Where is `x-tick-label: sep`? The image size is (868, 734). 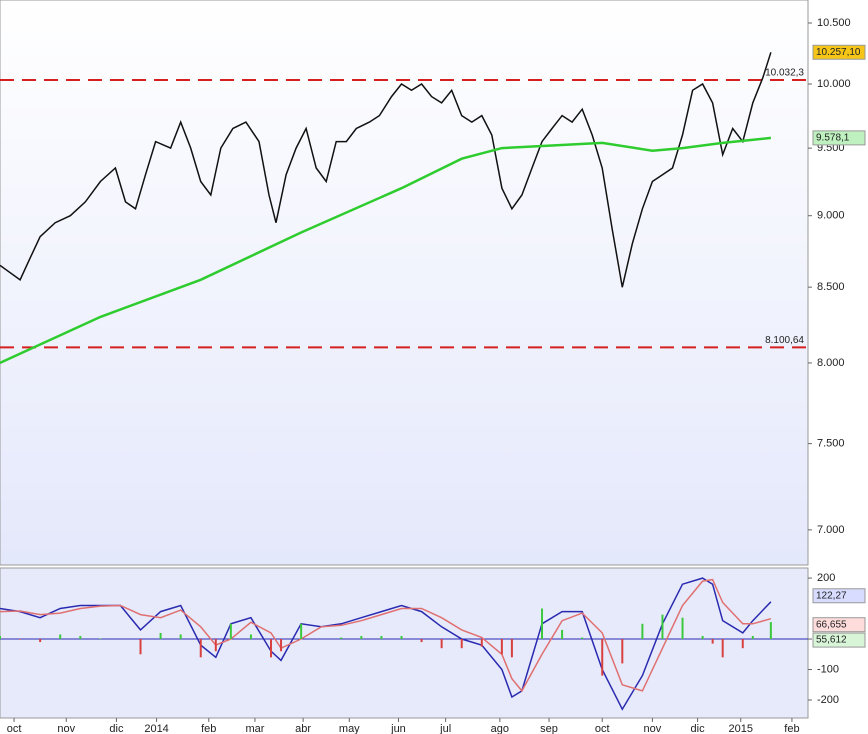
x-tick-label: sep is located at coordinates (549, 728).